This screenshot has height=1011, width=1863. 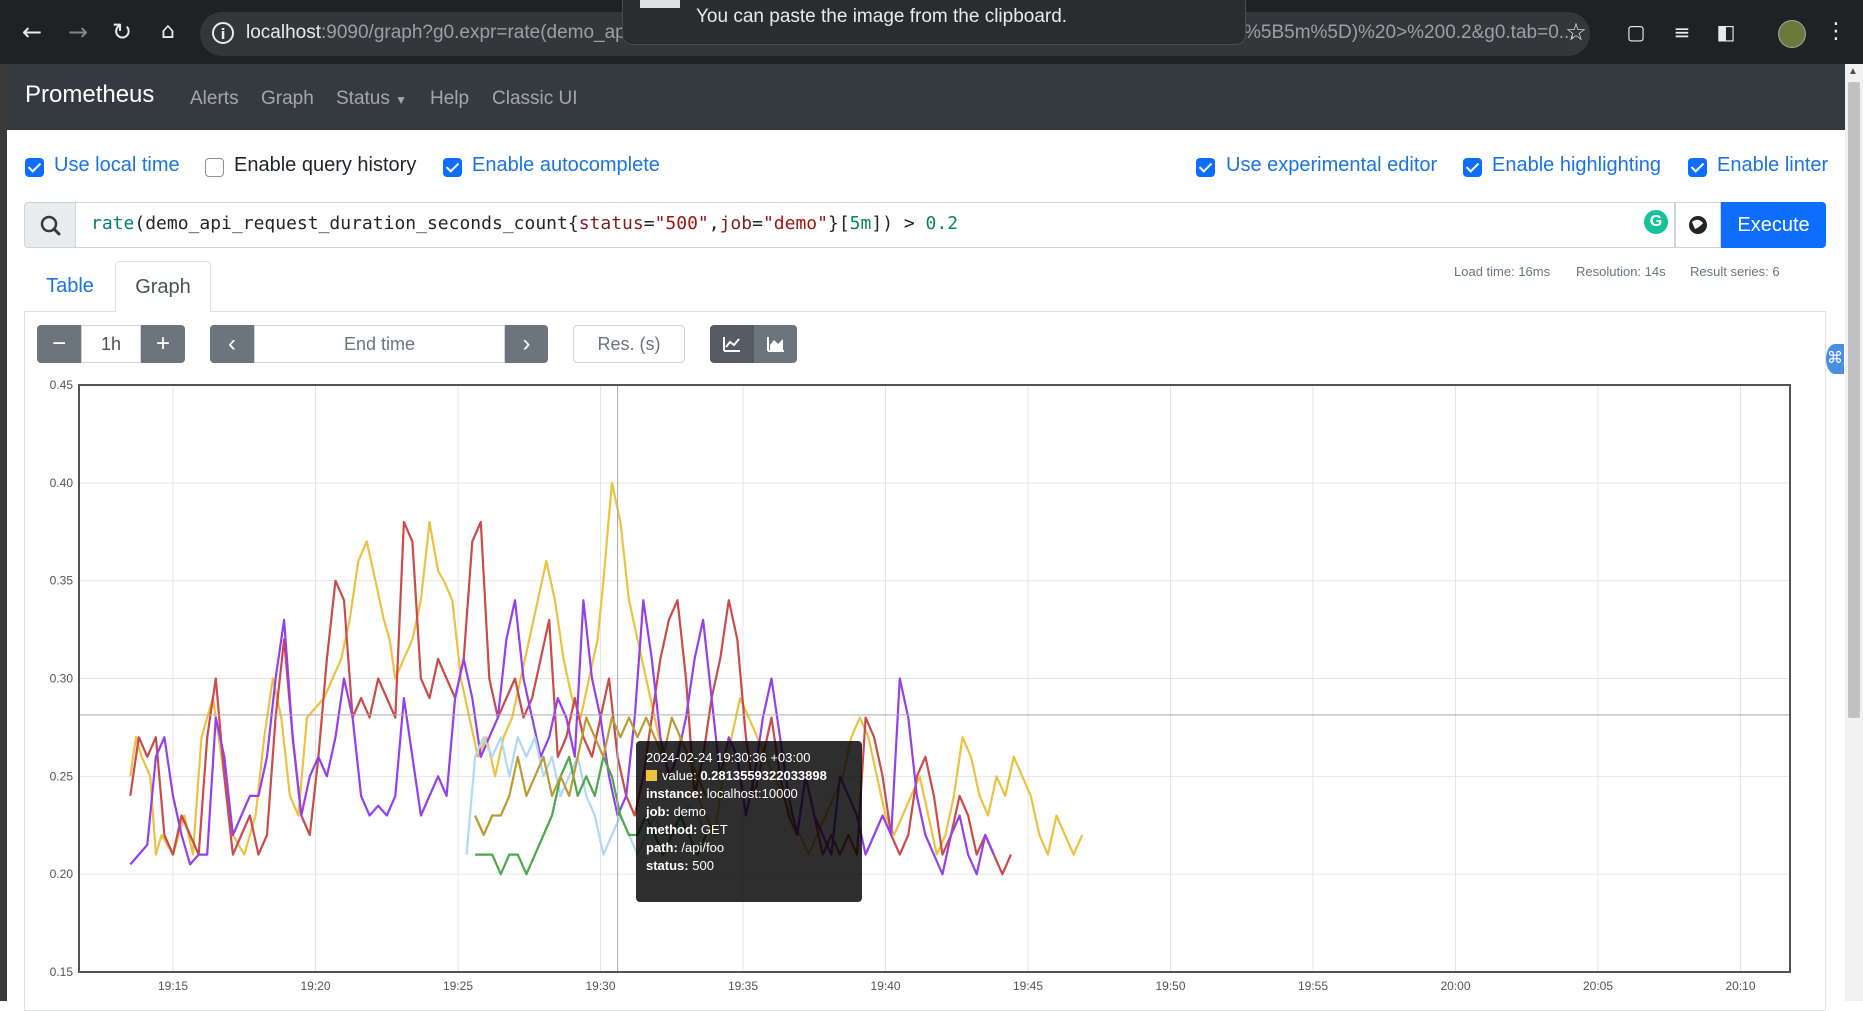 I want to click on plus-icon: +, so click(x=162, y=343).